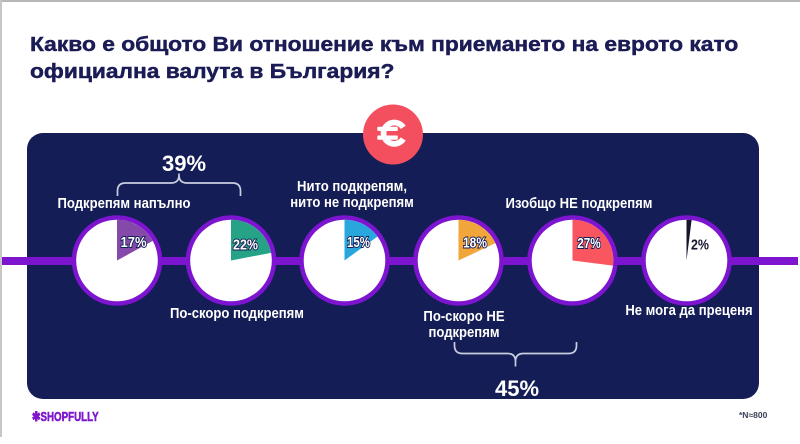 Image resolution: width=800 pixels, height=444 pixels. I want to click on svg-text: 18%, so click(475, 243).